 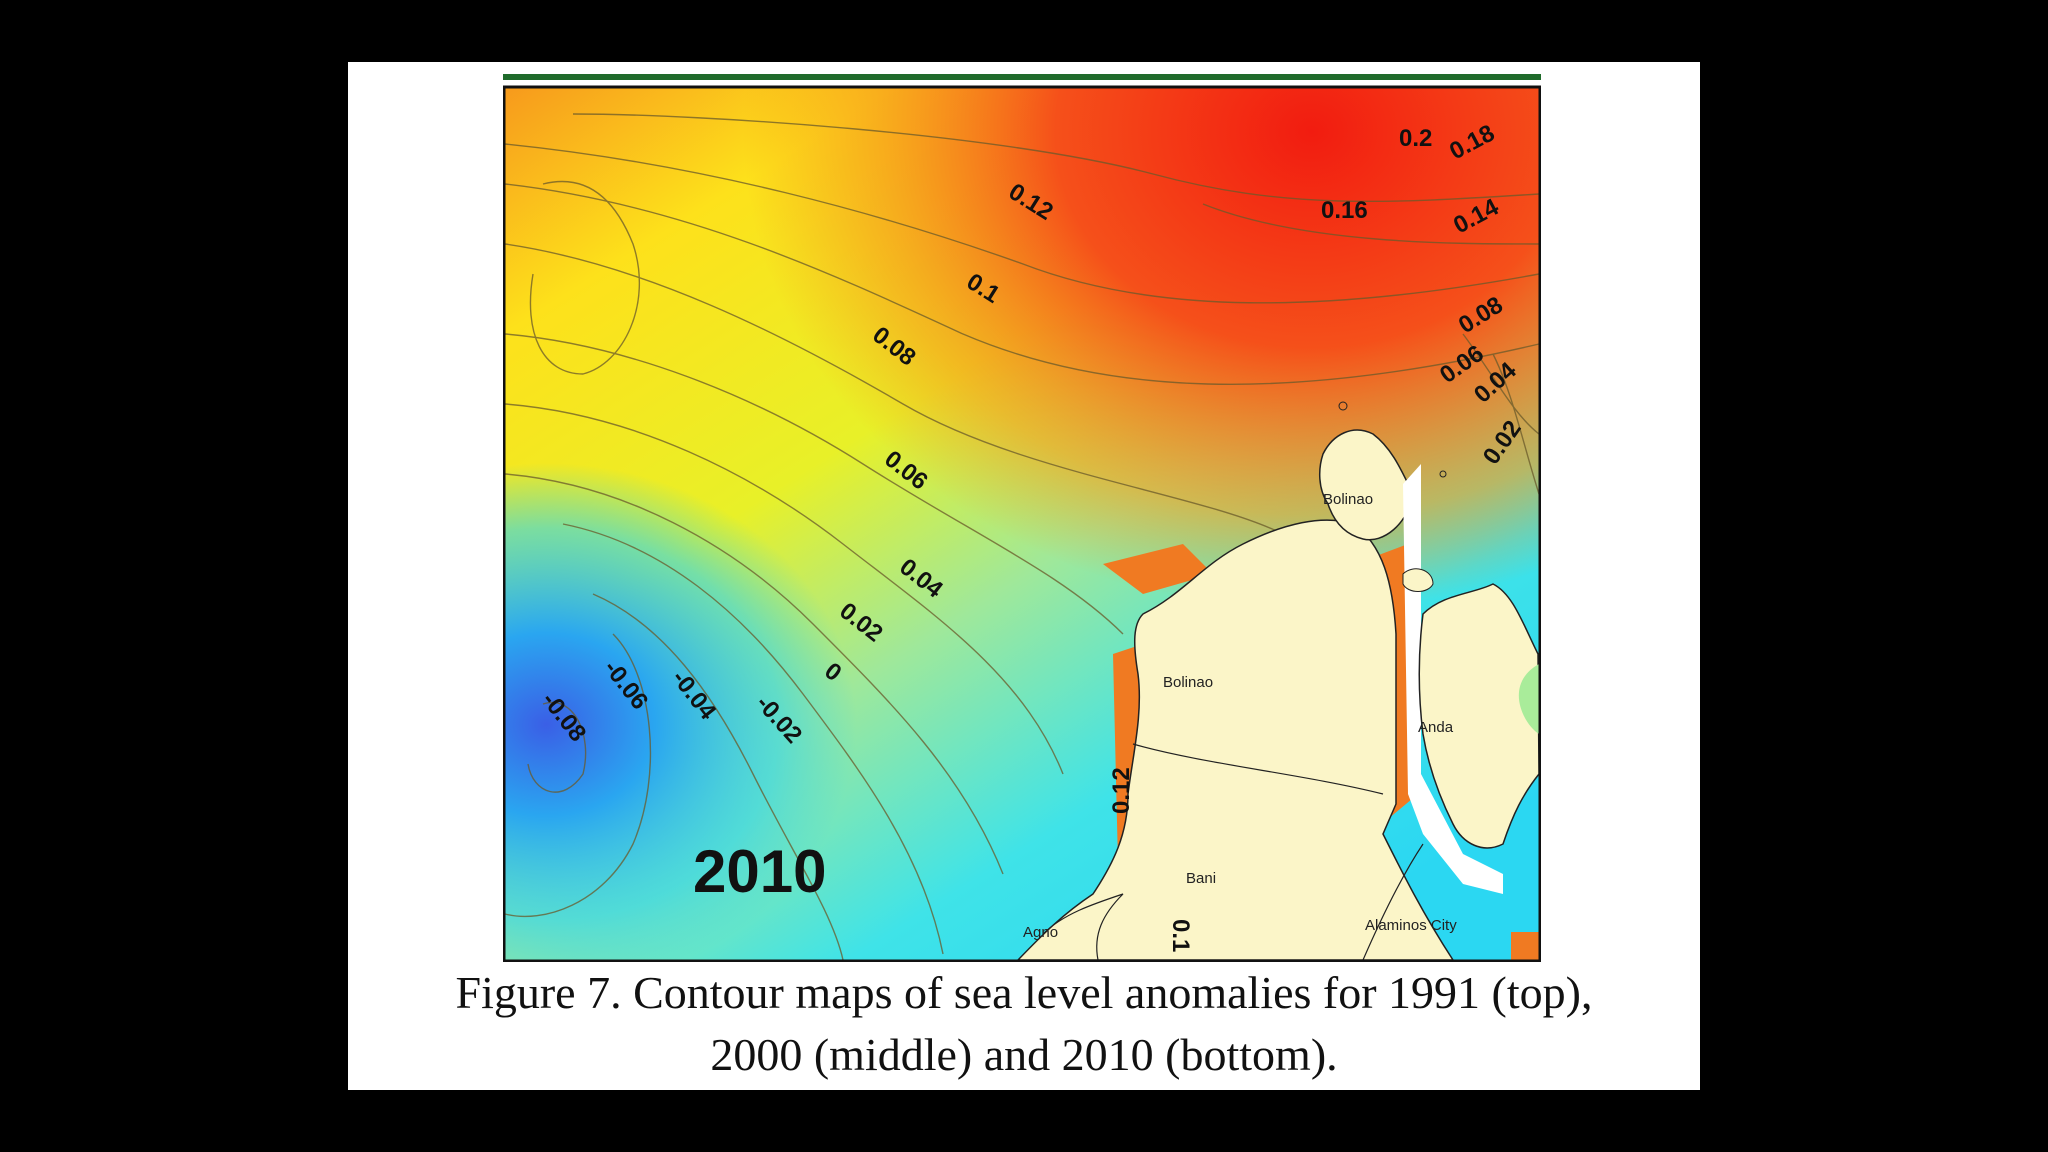 What do you see at coordinates (1436, 727) in the screenshot?
I see `place-label-anda: Anda` at bounding box center [1436, 727].